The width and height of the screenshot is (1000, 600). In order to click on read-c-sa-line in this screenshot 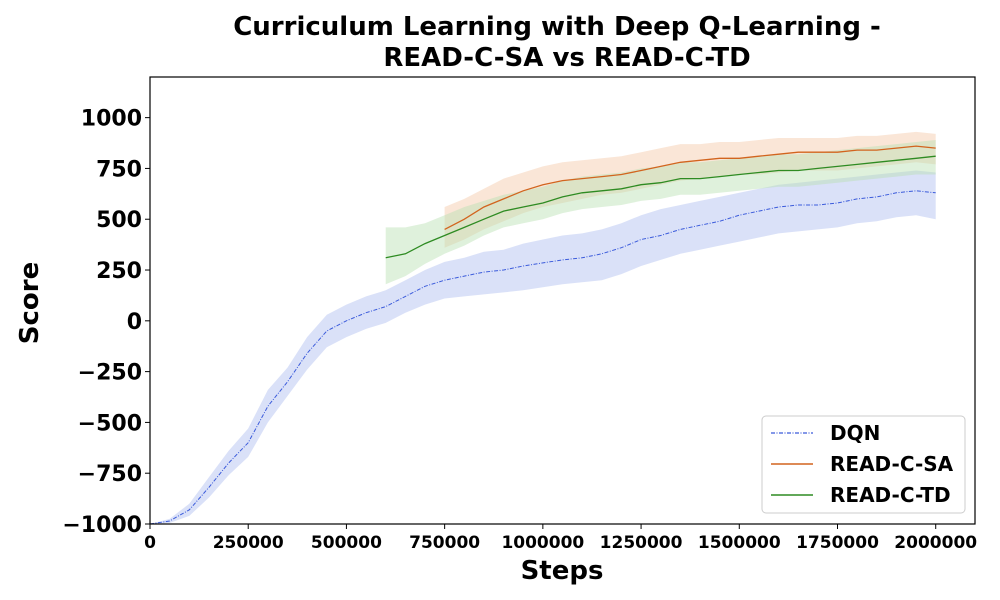, I will do `click(690, 187)`.